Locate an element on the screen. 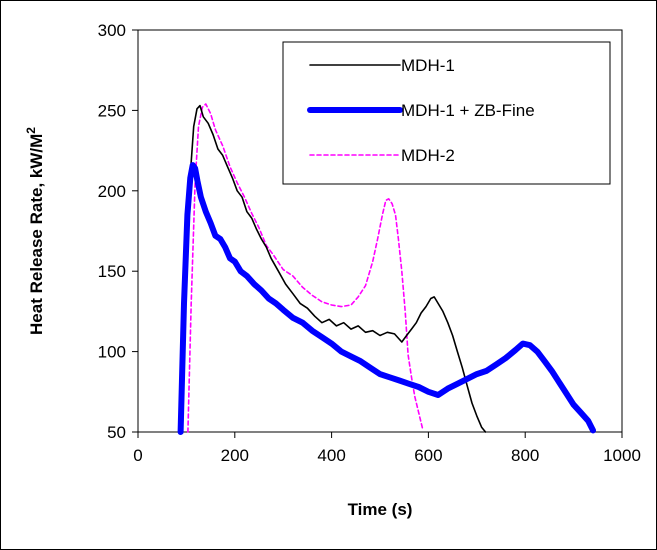 This screenshot has height=550, width=657. y-axis-title-superscript: 2 is located at coordinates (31, 130).